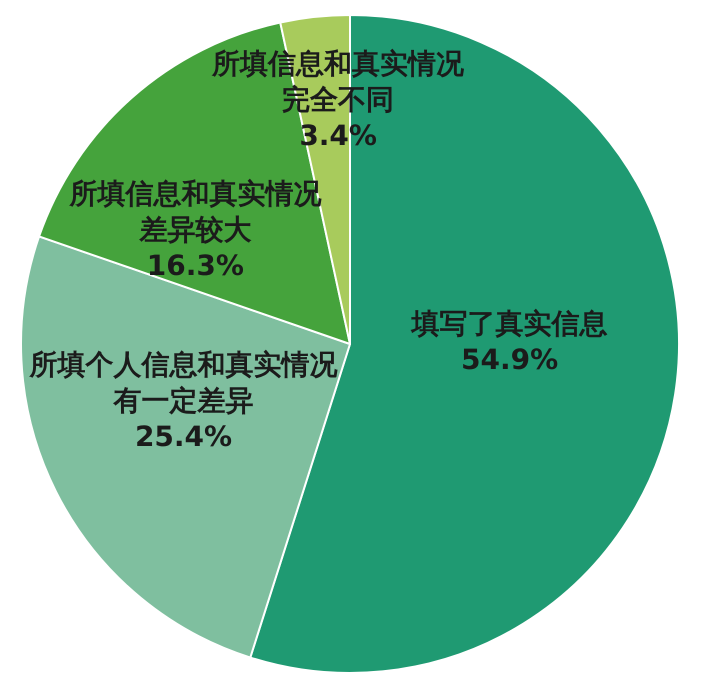 This screenshot has width=706, height=690. Describe the element at coordinates (183, 437) in the screenshot. I see `data-label: 25.4%` at that location.